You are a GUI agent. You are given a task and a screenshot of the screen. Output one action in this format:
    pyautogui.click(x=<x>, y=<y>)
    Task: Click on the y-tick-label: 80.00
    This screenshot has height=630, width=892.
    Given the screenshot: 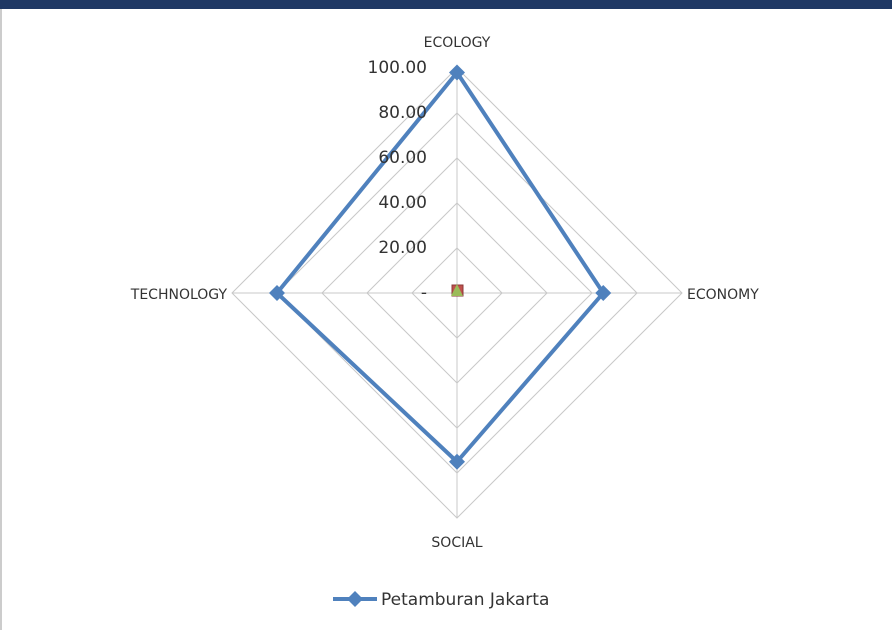 What is the action you would take?
    pyautogui.click(x=402, y=113)
    